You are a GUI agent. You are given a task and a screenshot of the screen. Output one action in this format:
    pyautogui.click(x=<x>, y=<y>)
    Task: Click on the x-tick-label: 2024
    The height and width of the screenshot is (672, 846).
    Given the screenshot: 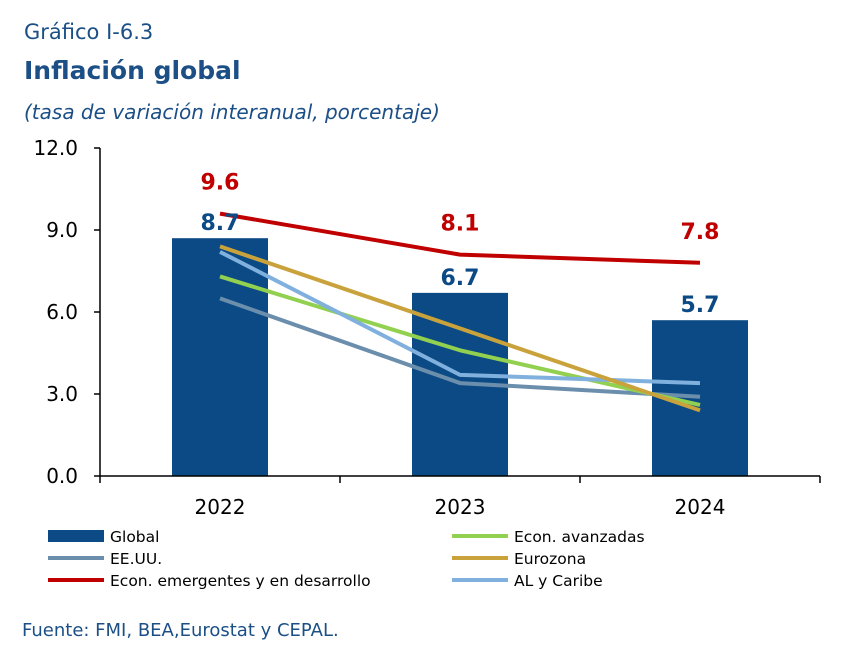 What is the action you would take?
    pyautogui.click(x=700, y=507)
    